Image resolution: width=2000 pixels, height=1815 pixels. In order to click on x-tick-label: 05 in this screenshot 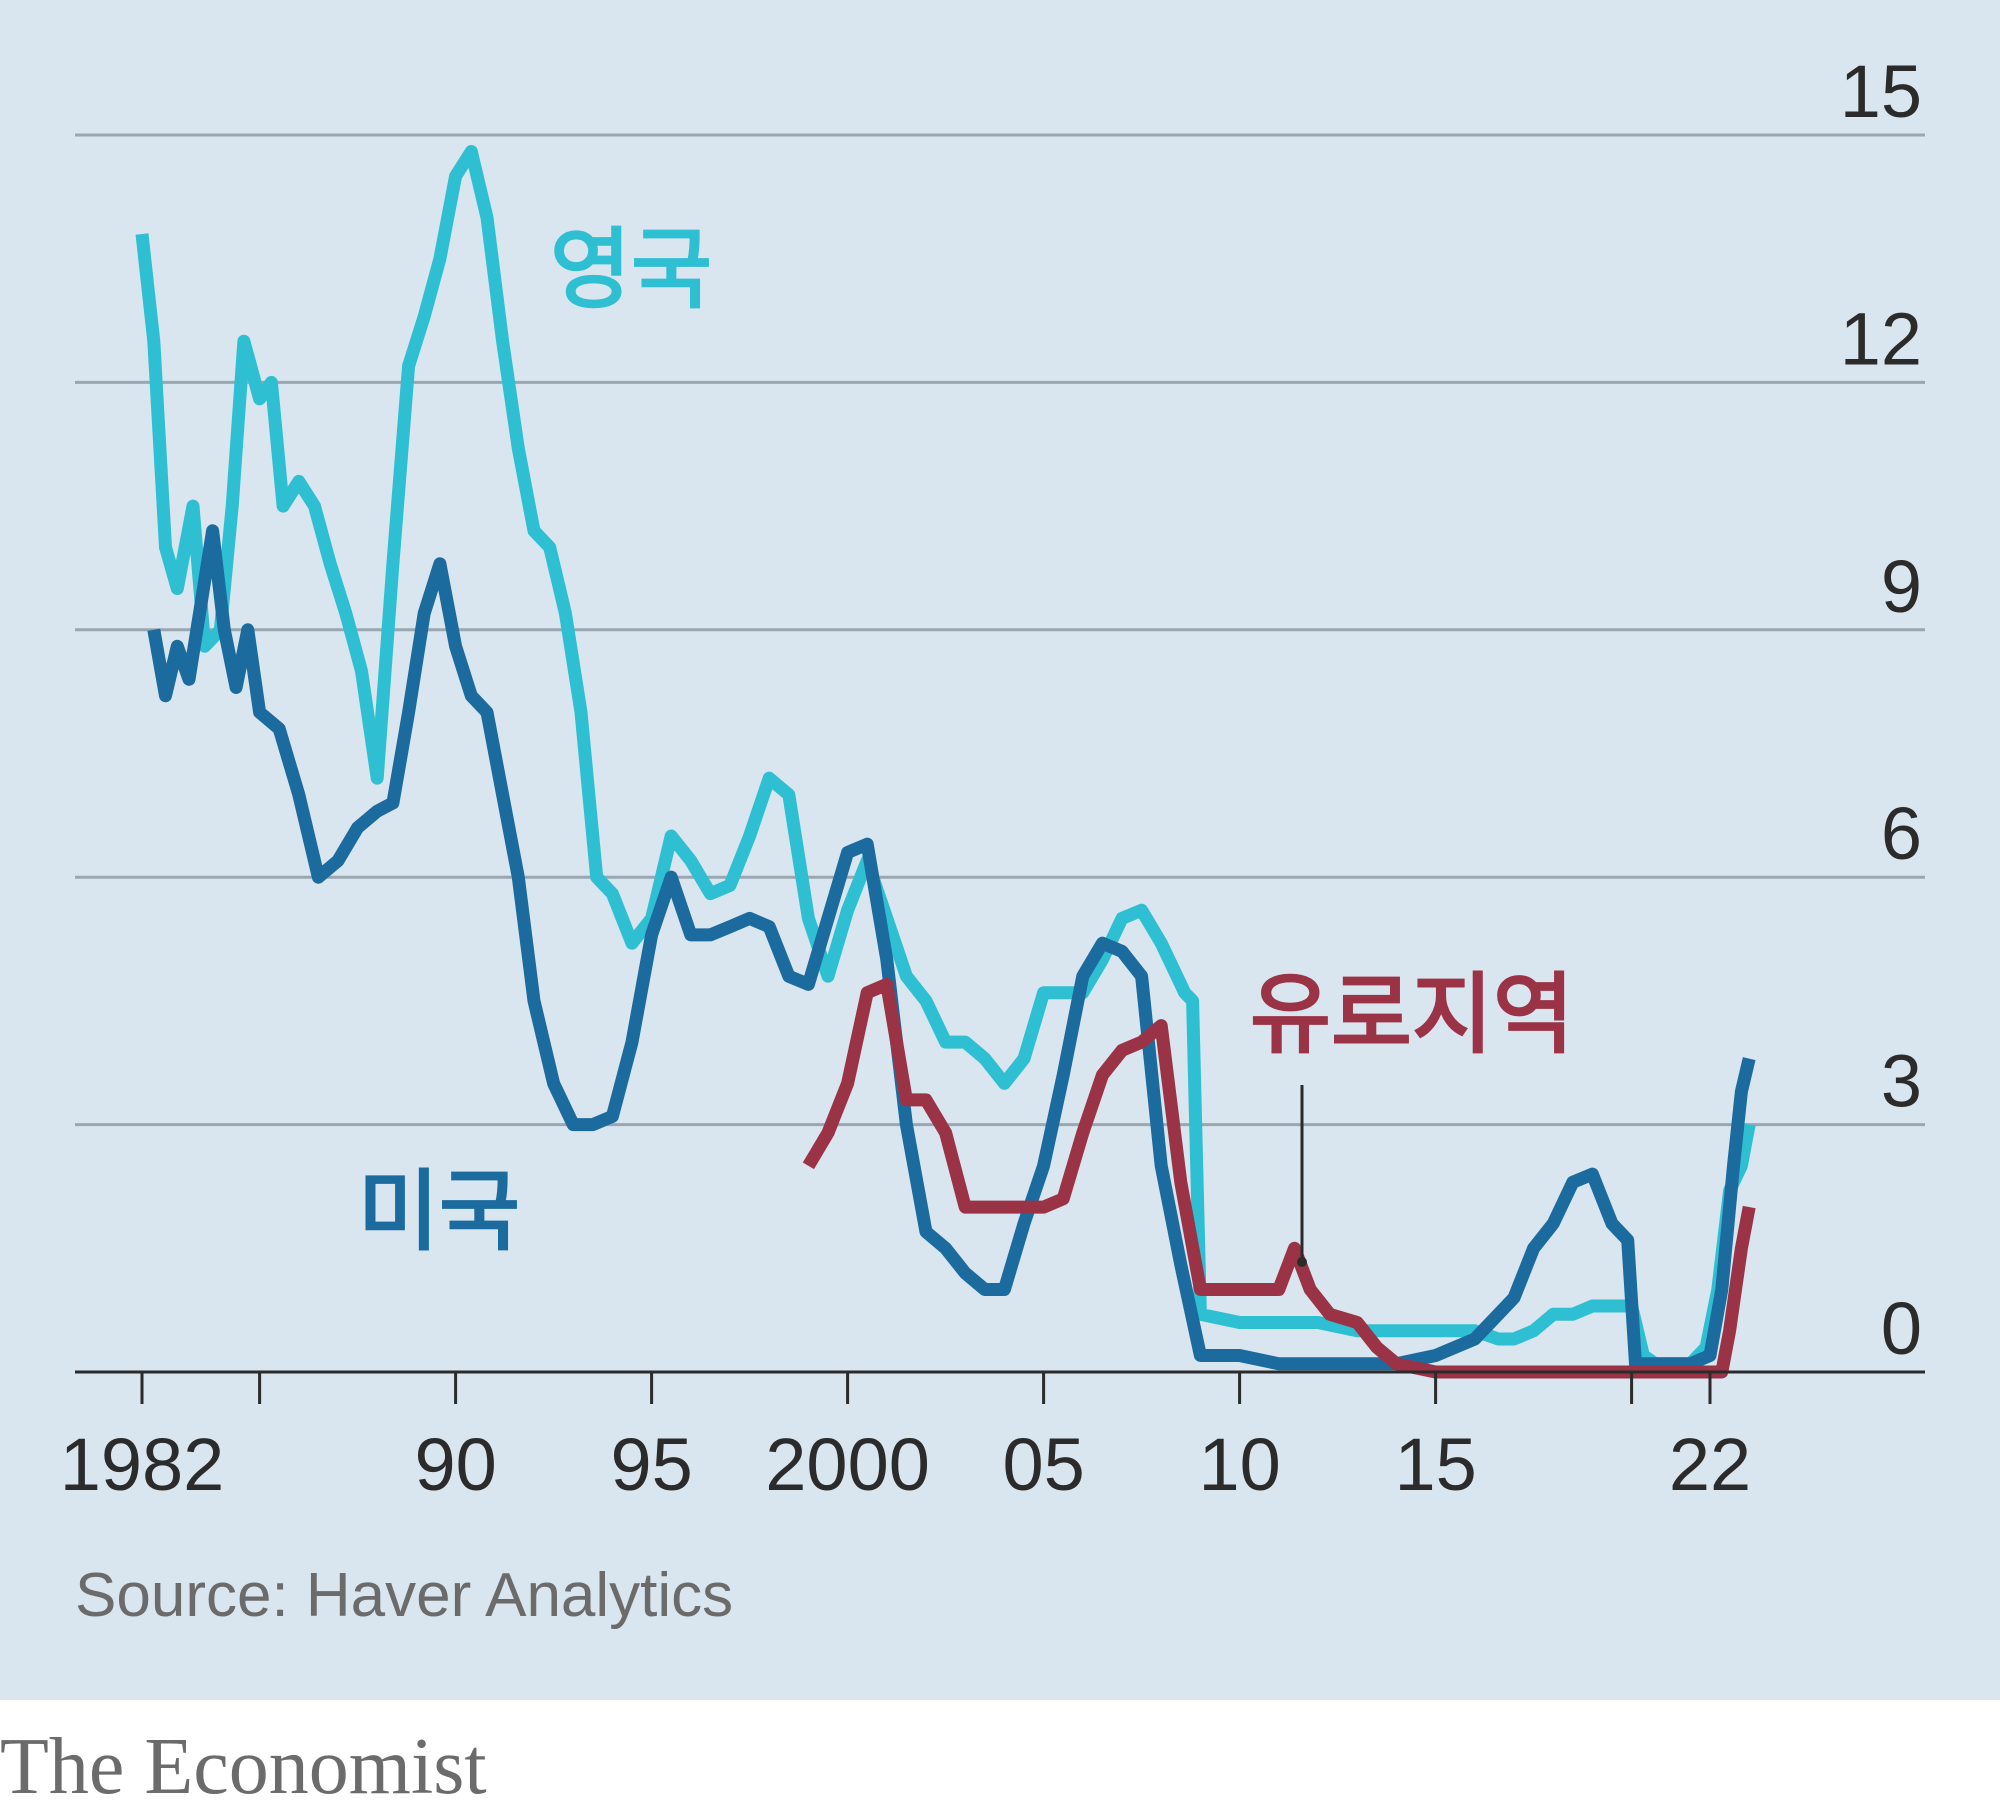, I will do `click(1043, 1464)`.